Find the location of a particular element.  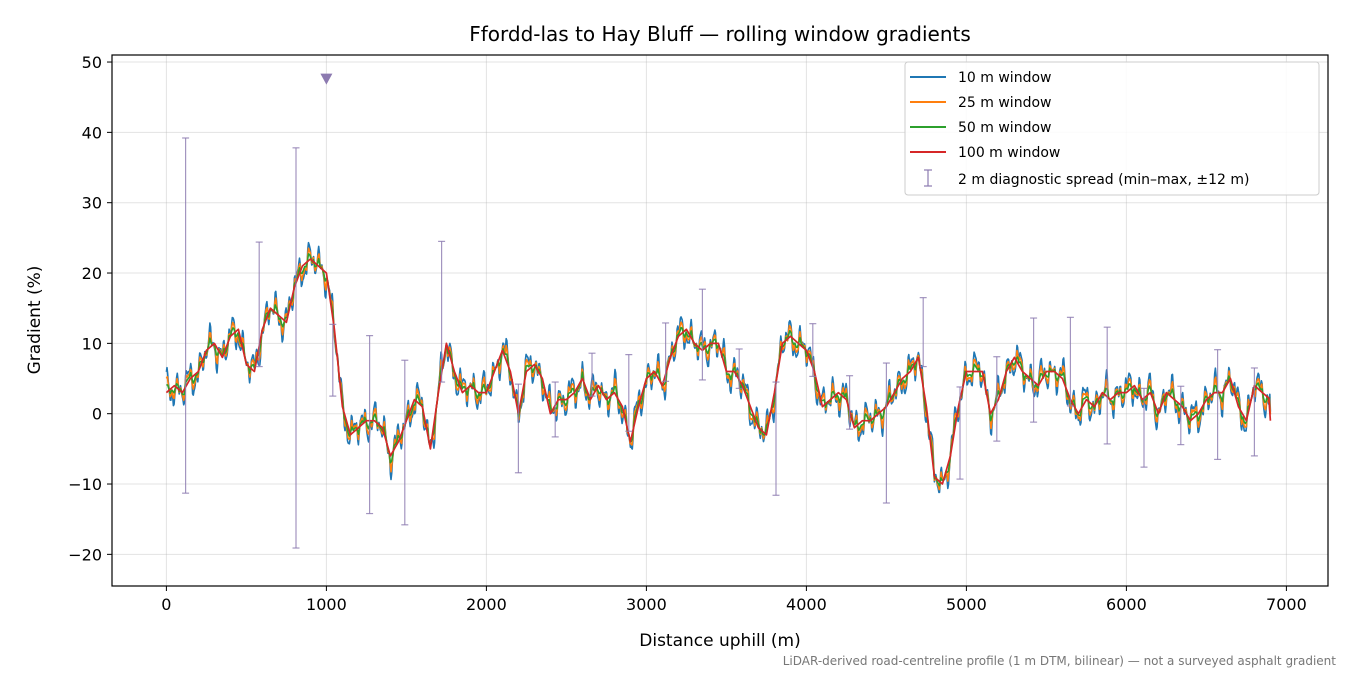

legend-label-10m: 10 m window is located at coordinates (1004, 78).